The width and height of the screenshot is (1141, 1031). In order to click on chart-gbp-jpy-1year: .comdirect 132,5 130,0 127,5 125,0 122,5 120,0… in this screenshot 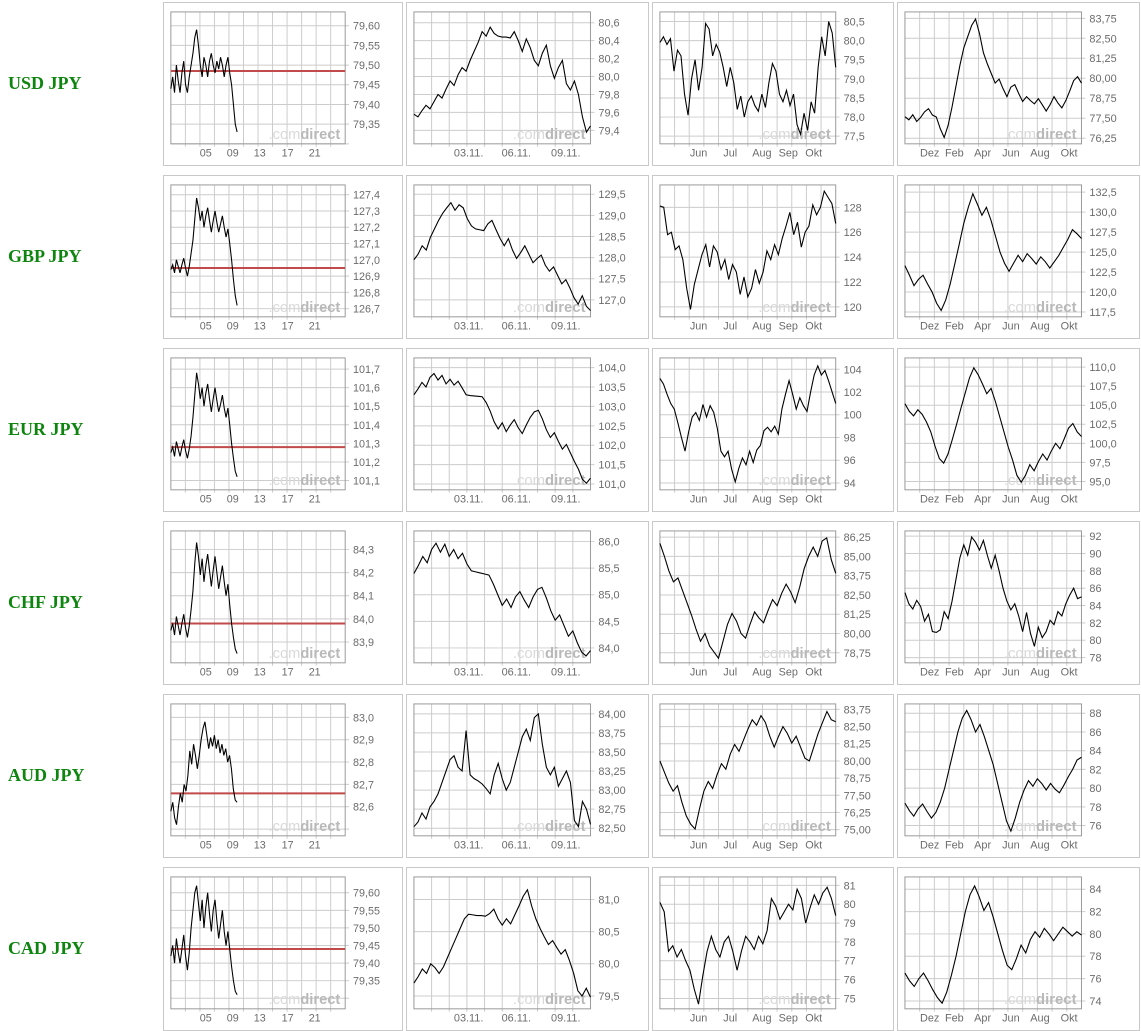, I will do `click(1018, 257)`.